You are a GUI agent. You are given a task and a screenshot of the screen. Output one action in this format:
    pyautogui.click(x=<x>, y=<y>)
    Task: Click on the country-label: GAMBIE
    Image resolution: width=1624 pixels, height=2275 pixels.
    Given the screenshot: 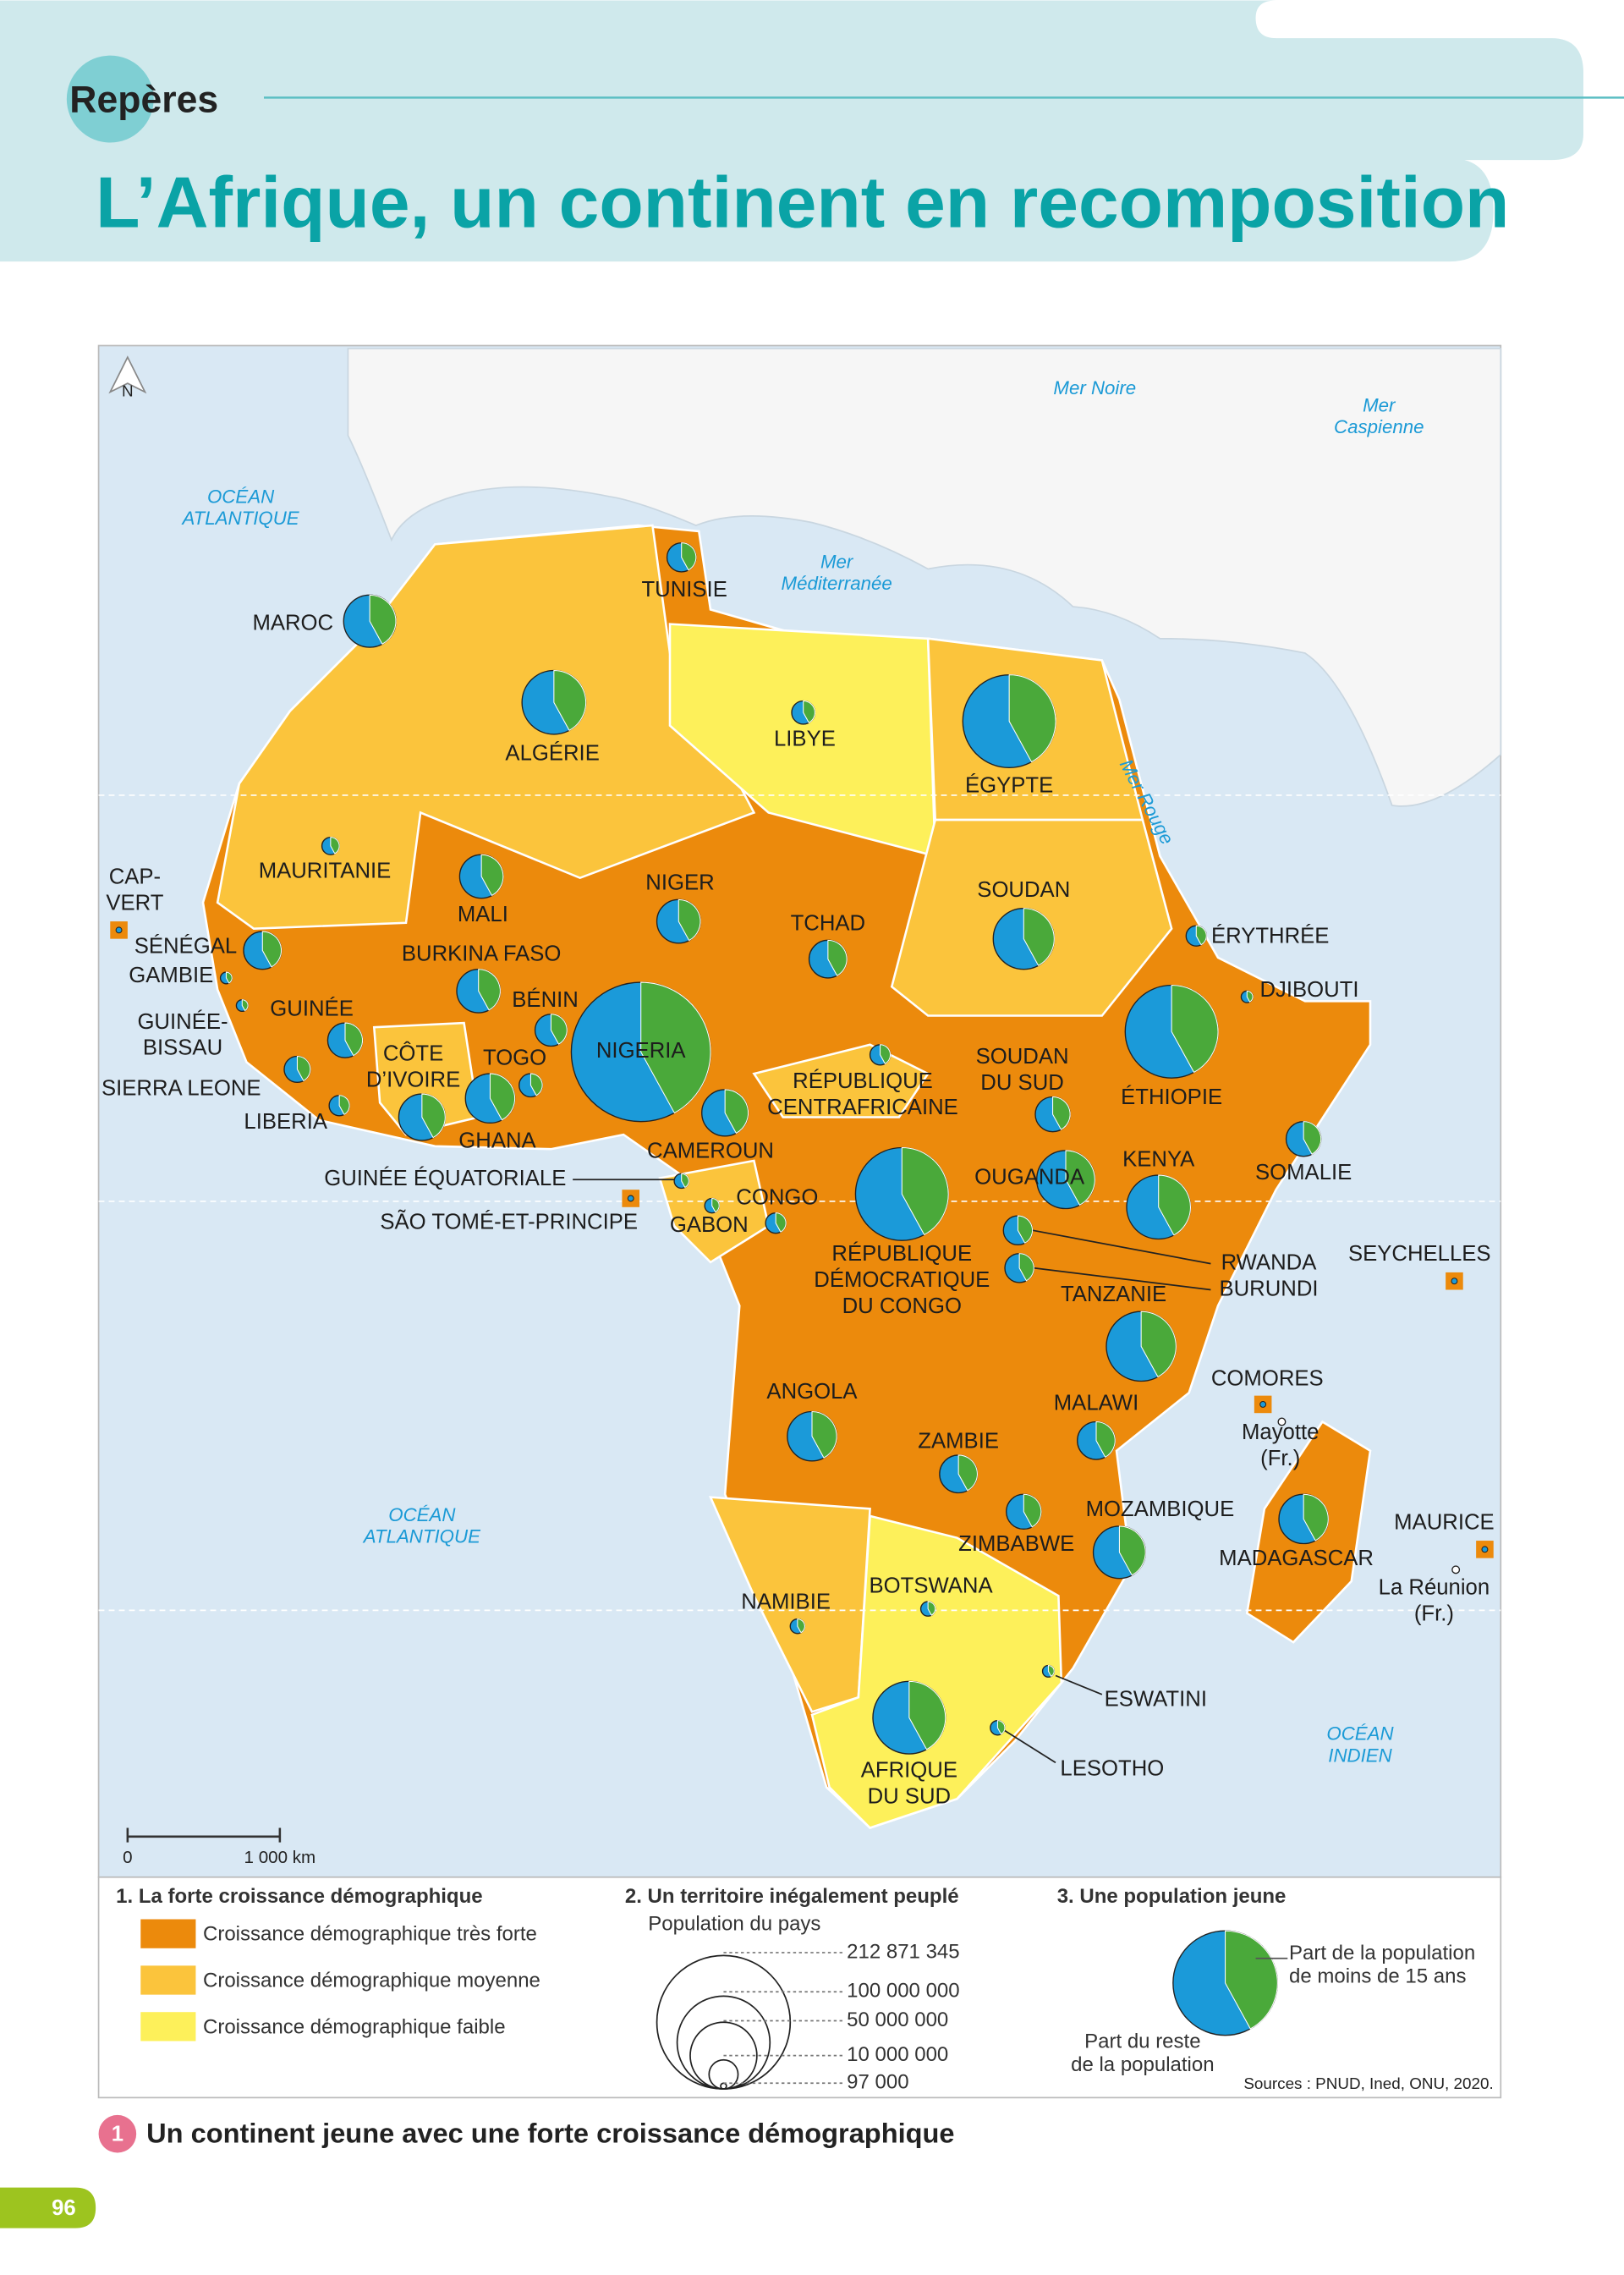 What is the action you would take?
    pyautogui.click(x=171, y=975)
    